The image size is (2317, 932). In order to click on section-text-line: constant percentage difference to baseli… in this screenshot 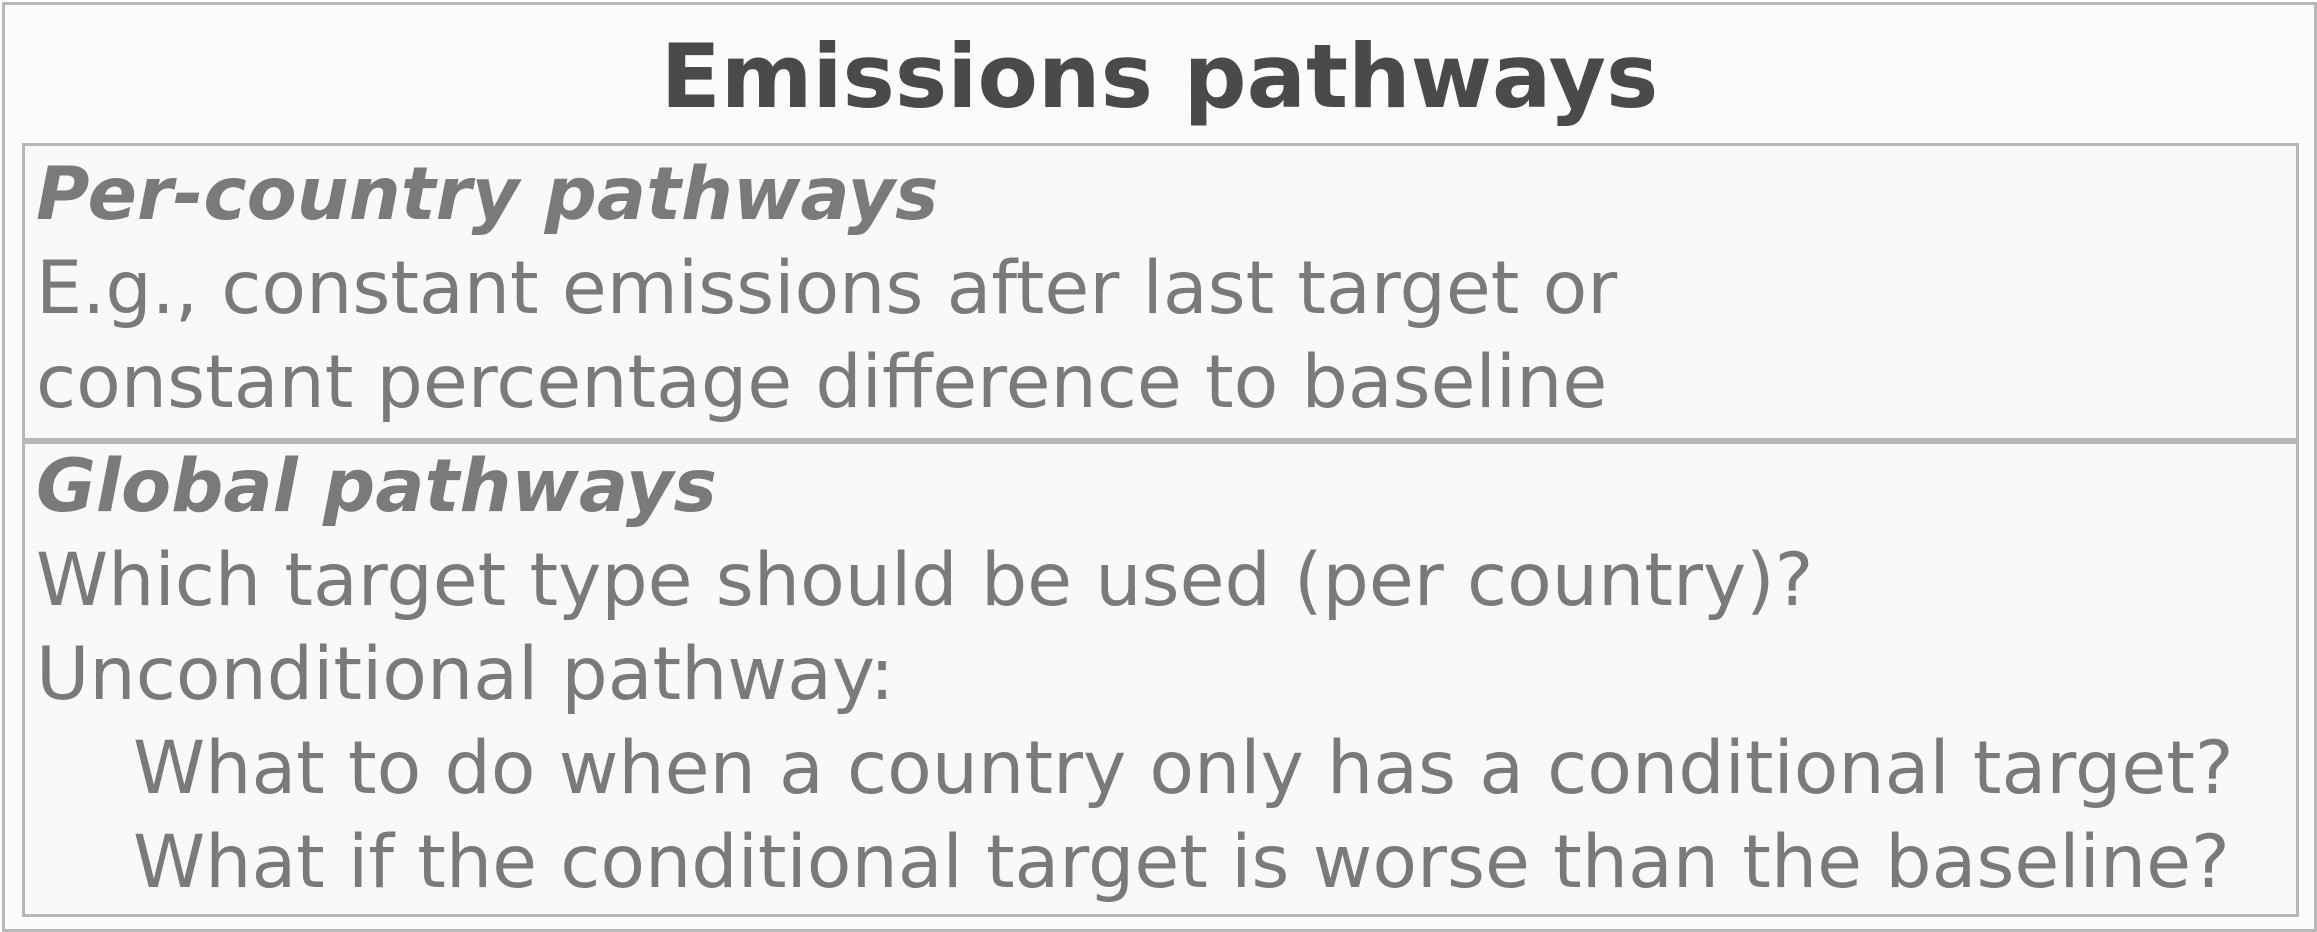, I will do `click(822, 382)`.